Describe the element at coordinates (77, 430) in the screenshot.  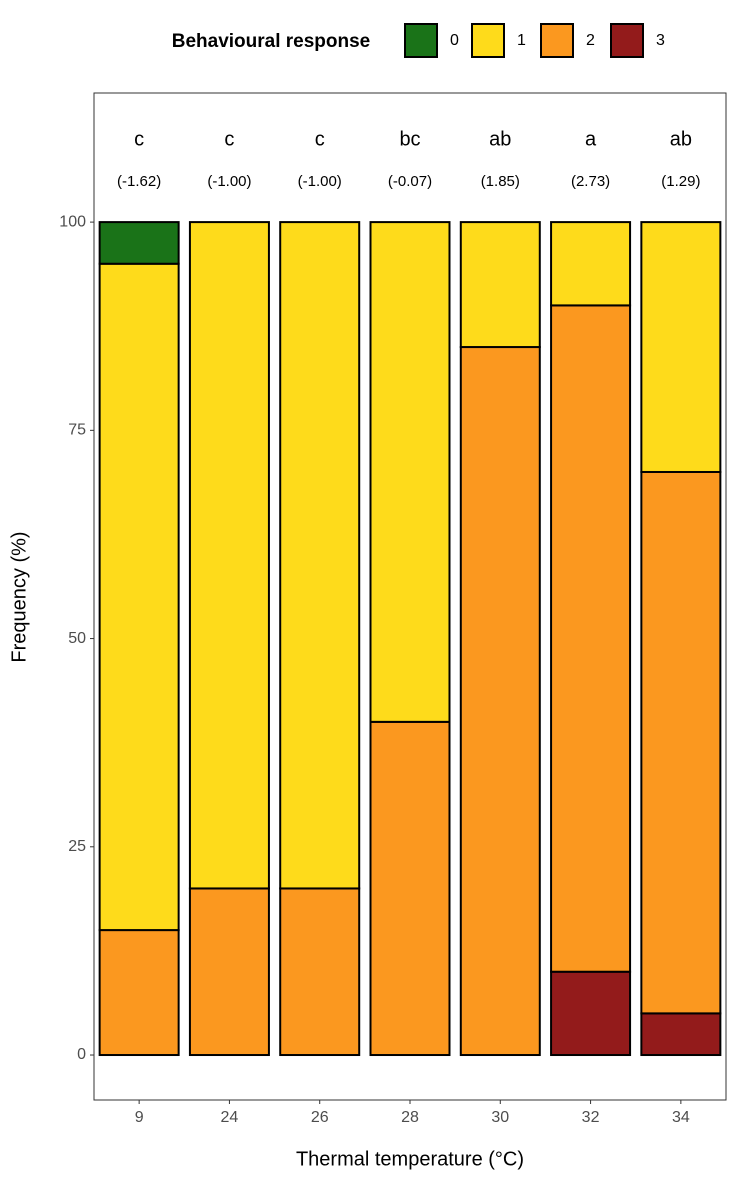
I see `y-tick-label: 75` at that location.